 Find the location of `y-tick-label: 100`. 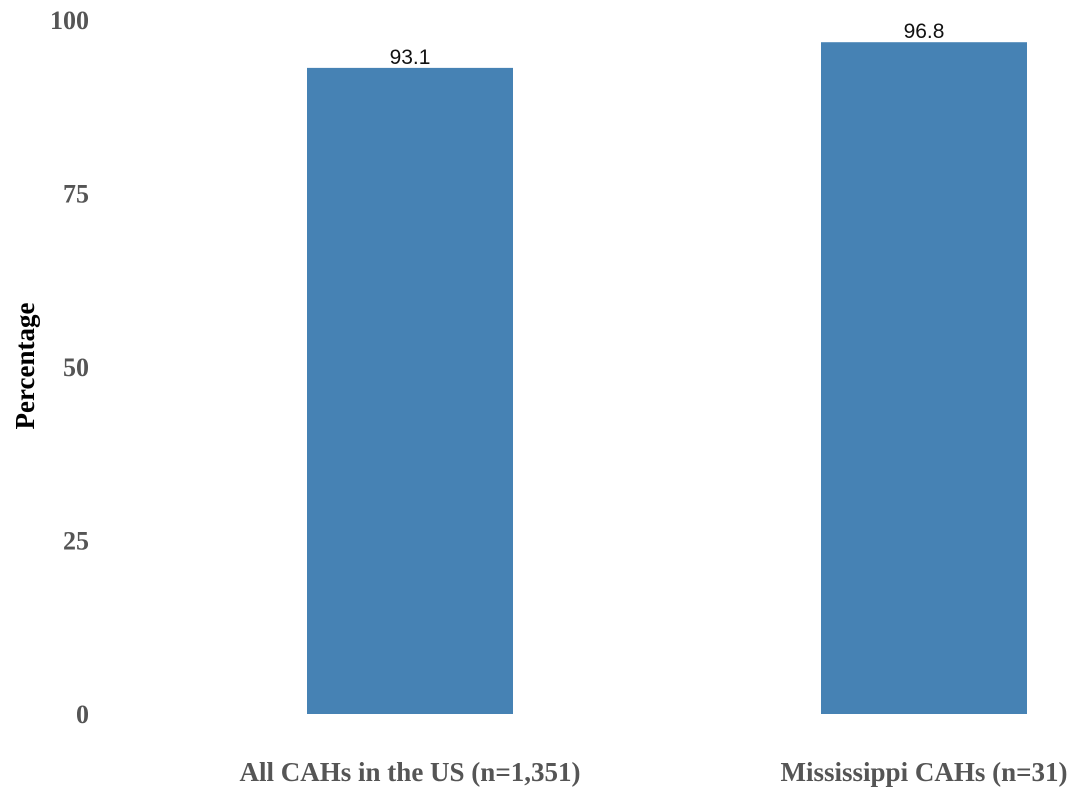

y-tick-label: 100 is located at coordinates (69, 20).